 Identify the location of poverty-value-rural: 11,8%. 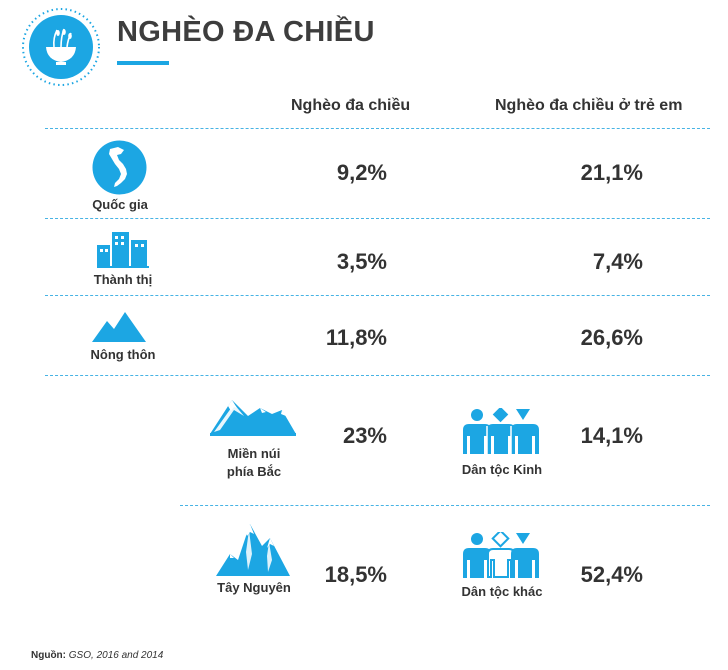
(356, 337).